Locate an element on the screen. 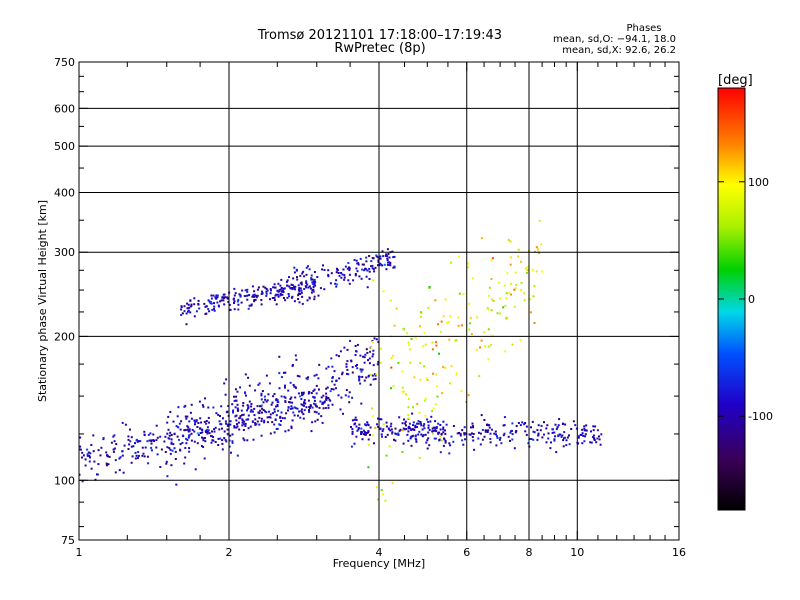 This screenshot has height=600, width=800. stats-heading: Phases is located at coordinates (643, 28).